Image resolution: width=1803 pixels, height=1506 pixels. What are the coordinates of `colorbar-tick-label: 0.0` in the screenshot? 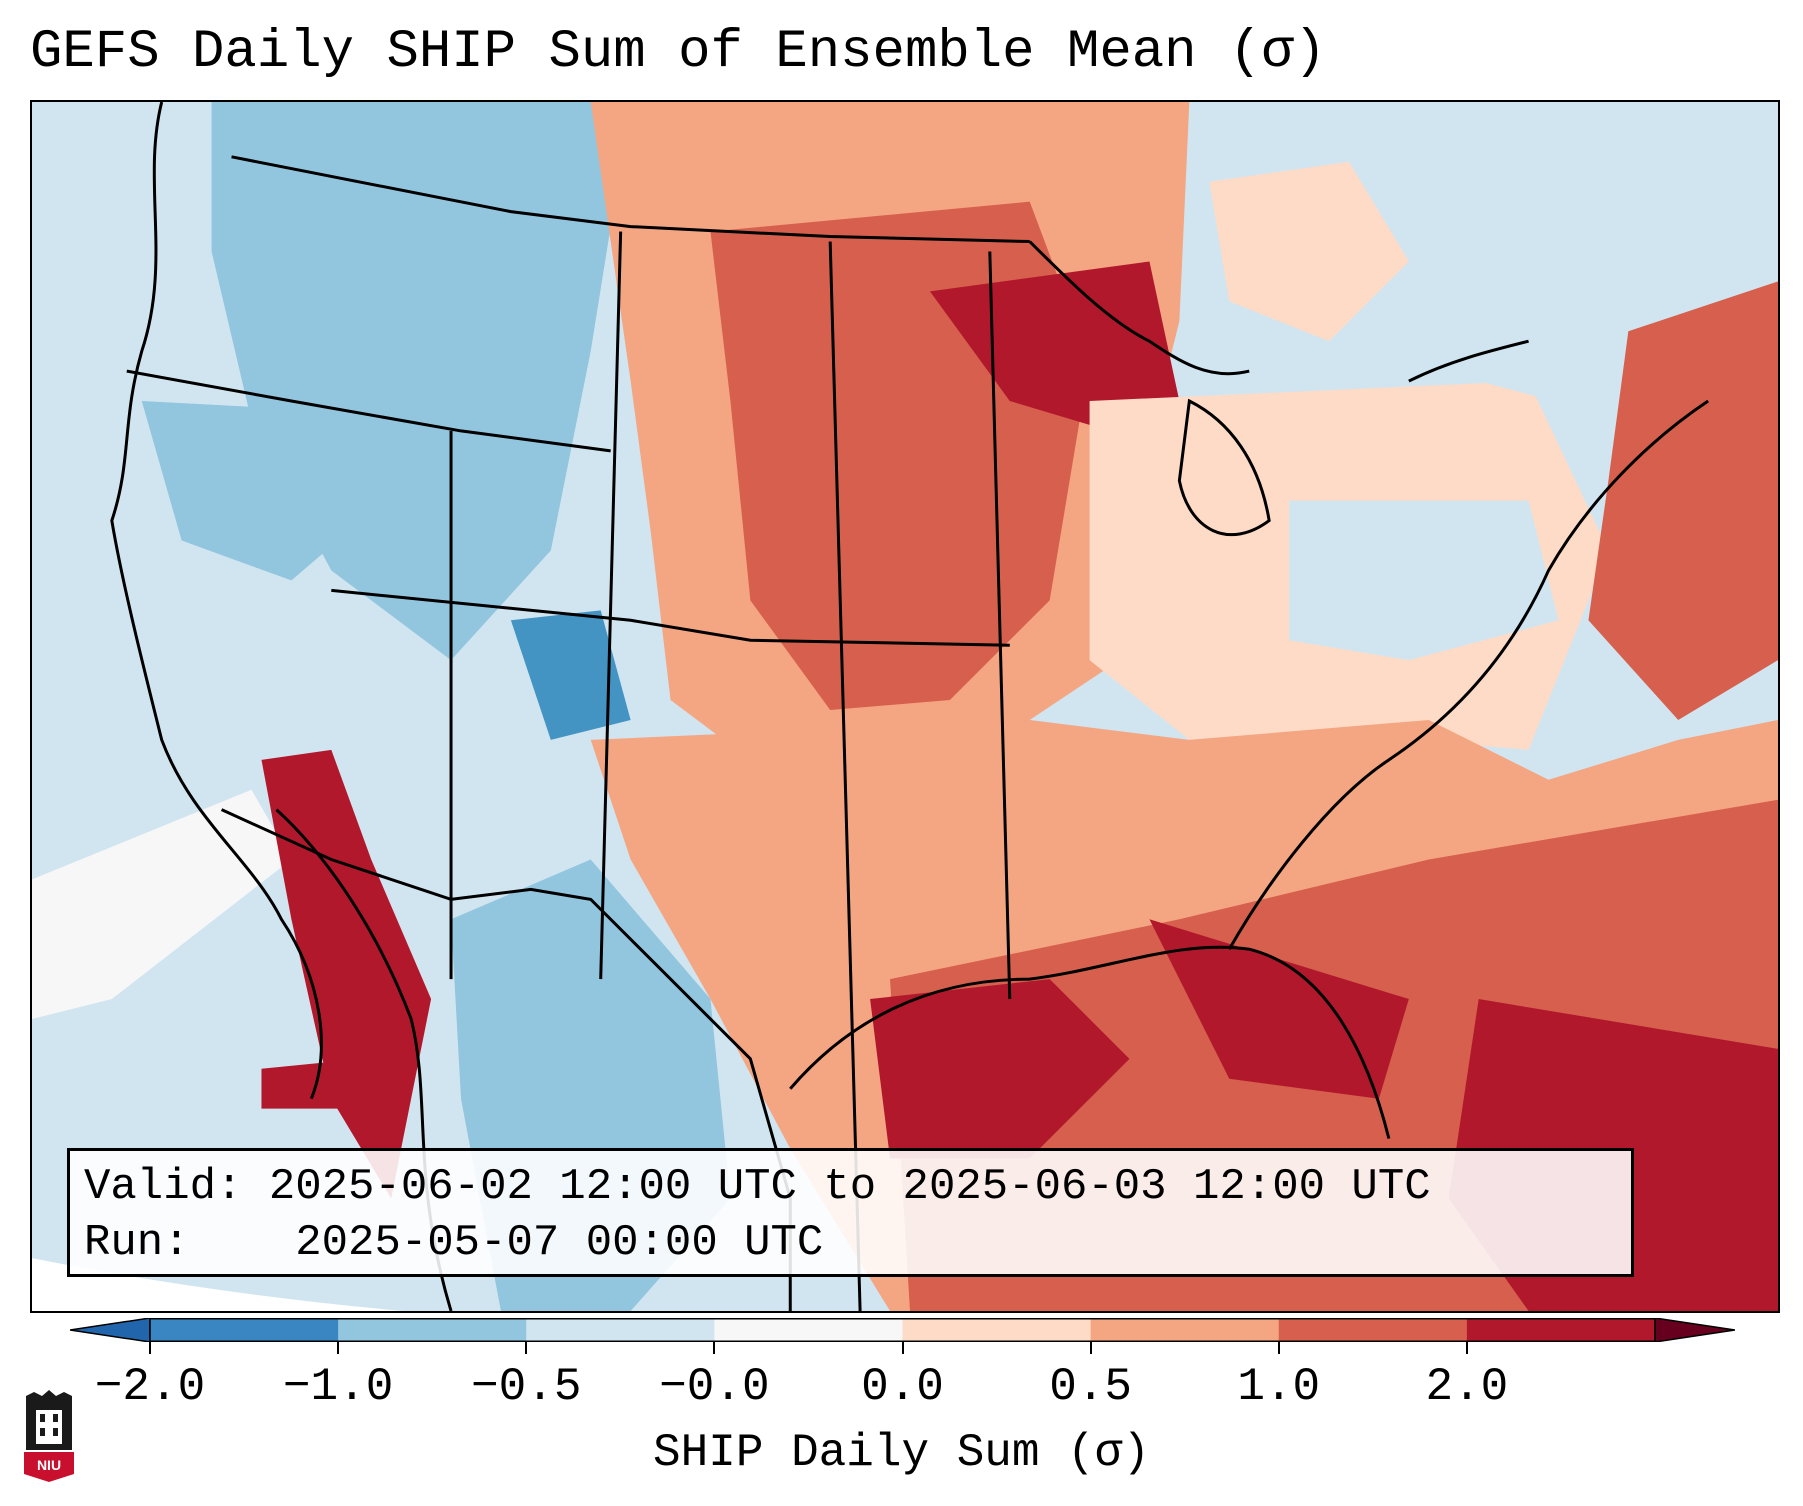 It's located at (902, 1387).